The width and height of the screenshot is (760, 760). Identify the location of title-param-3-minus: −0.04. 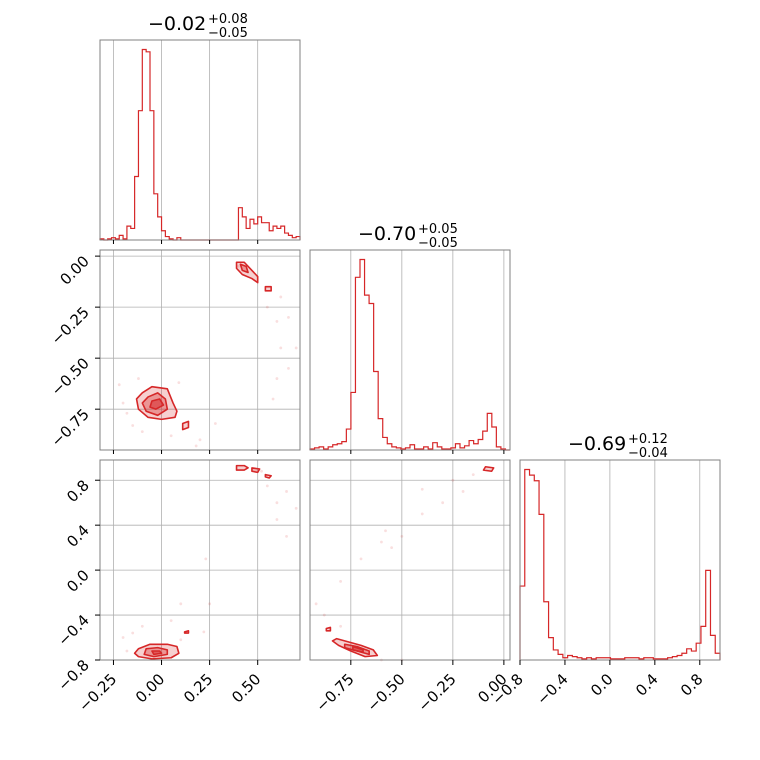
(648, 453).